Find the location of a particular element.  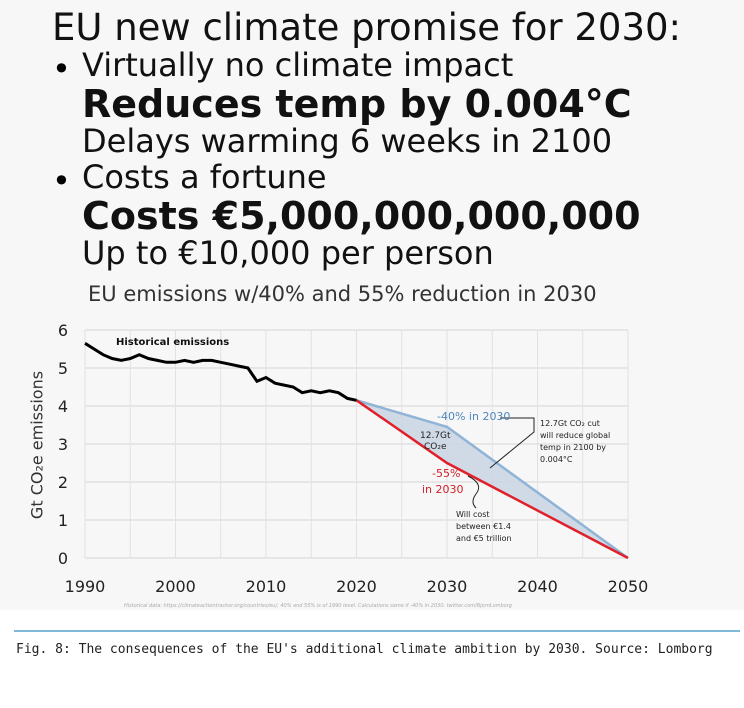

annotation-cost-1: Will cost is located at coordinates (473, 514).